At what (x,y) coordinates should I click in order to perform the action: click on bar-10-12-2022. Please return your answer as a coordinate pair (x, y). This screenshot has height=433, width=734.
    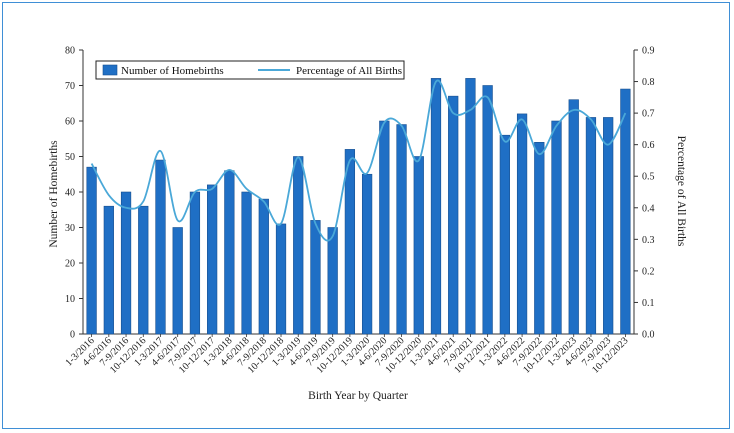
    Looking at the image, I should click on (556, 227).